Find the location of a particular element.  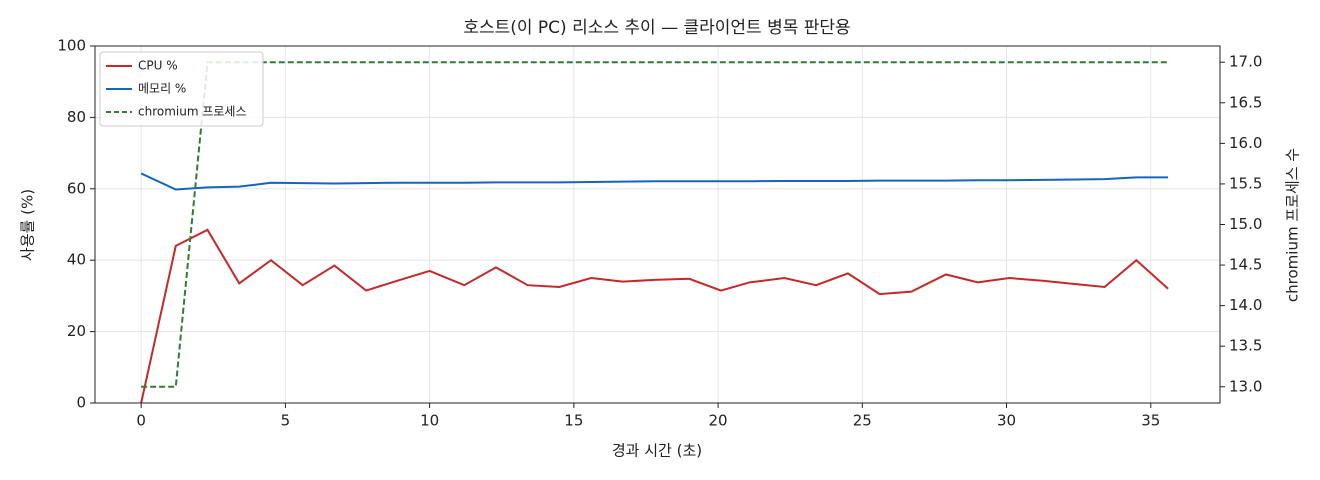

y-tick-label: 100 is located at coordinates (71, 46).